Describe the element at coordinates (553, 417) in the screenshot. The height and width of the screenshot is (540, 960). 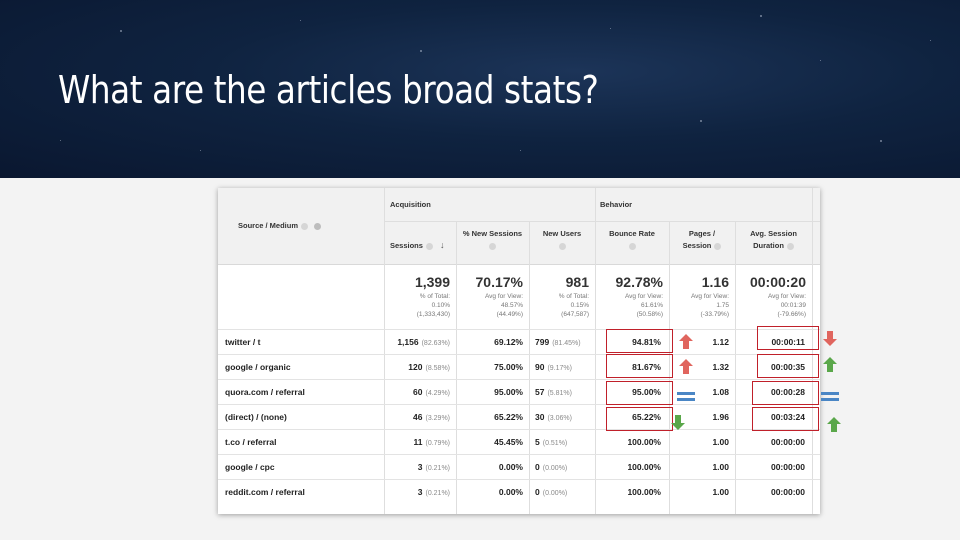
I see `new-users-cell: 30 (3.06%)` at that location.